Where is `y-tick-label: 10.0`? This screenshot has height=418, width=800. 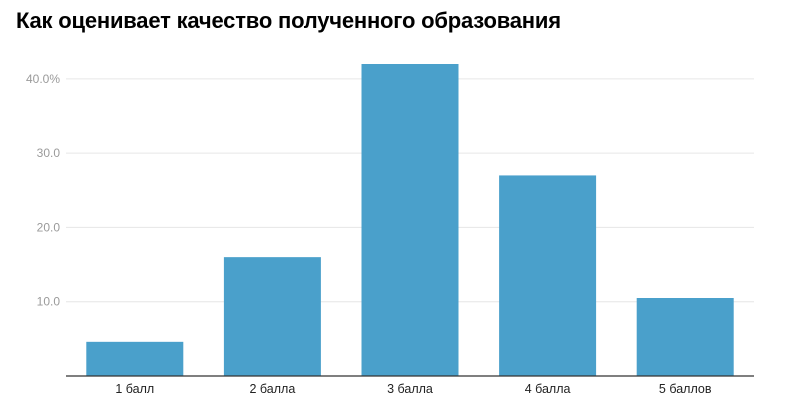
y-tick-label: 10.0 is located at coordinates (49, 302).